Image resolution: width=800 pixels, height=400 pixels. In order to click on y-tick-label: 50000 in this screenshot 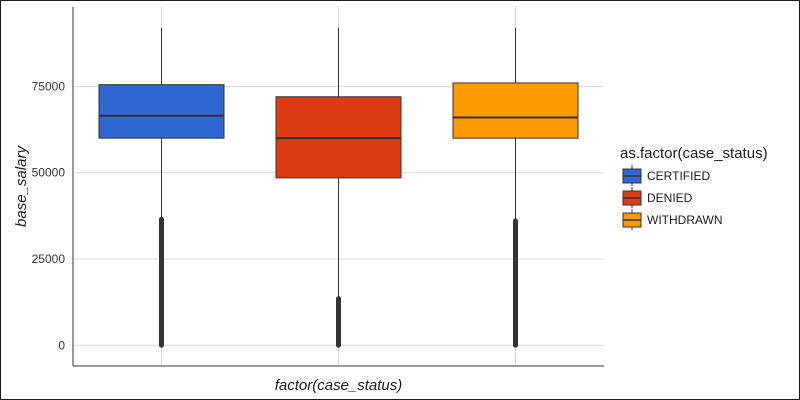, I will do `click(49, 173)`.